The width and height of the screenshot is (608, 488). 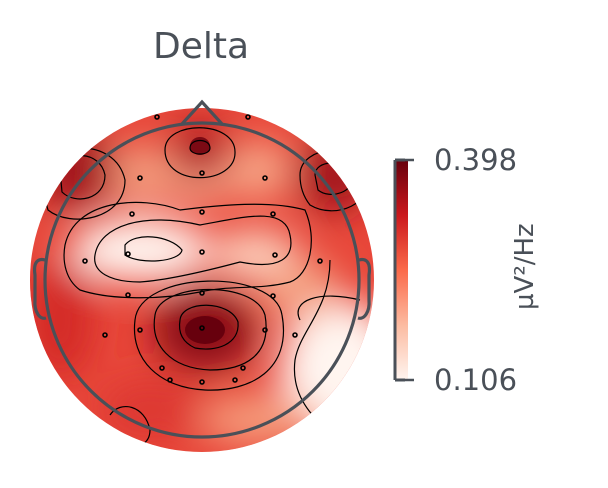 I want to click on colorbar-unit-label: µV²/Hz, so click(x=525, y=266).